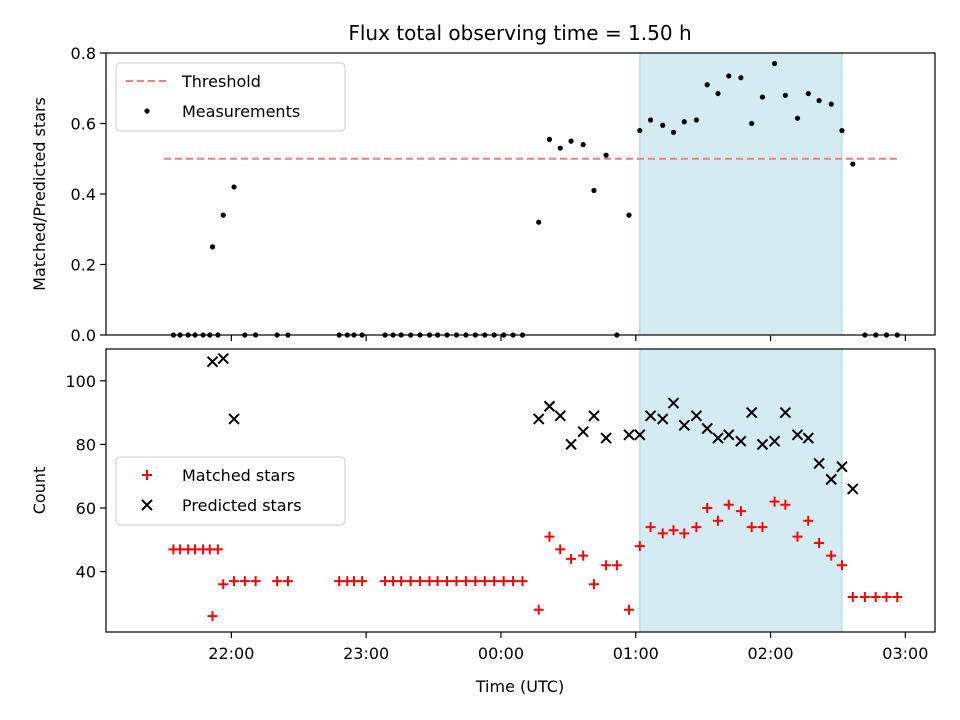  What do you see at coordinates (519, 686) in the screenshot?
I see `x-axis-label: Time (UTC)` at bounding box center [519, 686].